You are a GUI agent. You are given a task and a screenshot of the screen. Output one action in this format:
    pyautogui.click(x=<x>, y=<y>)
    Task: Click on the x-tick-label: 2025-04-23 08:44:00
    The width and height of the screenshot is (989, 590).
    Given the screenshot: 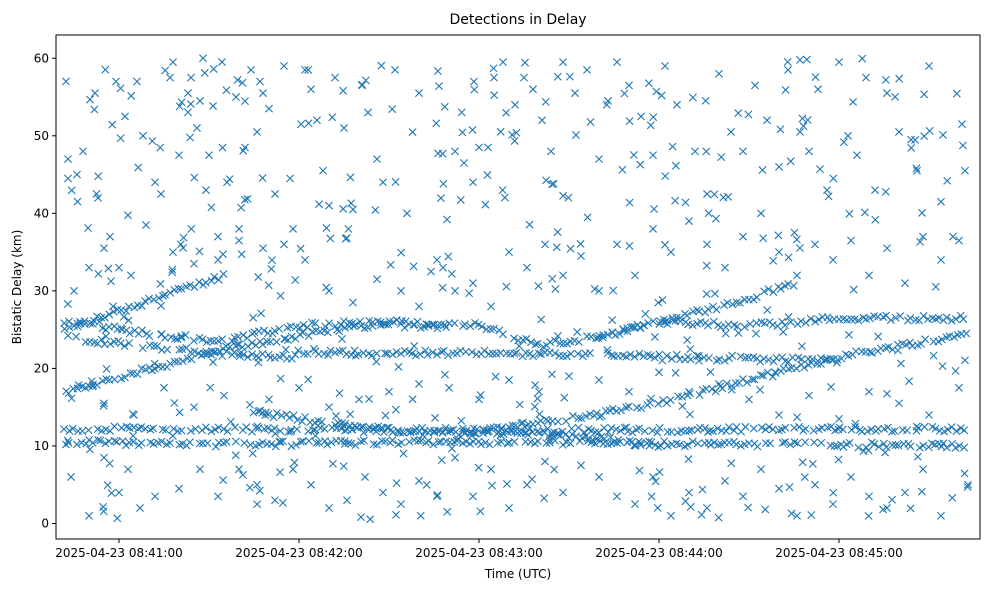 What is the action you would take?
    pyautogui.click(x=658, y=553)
    